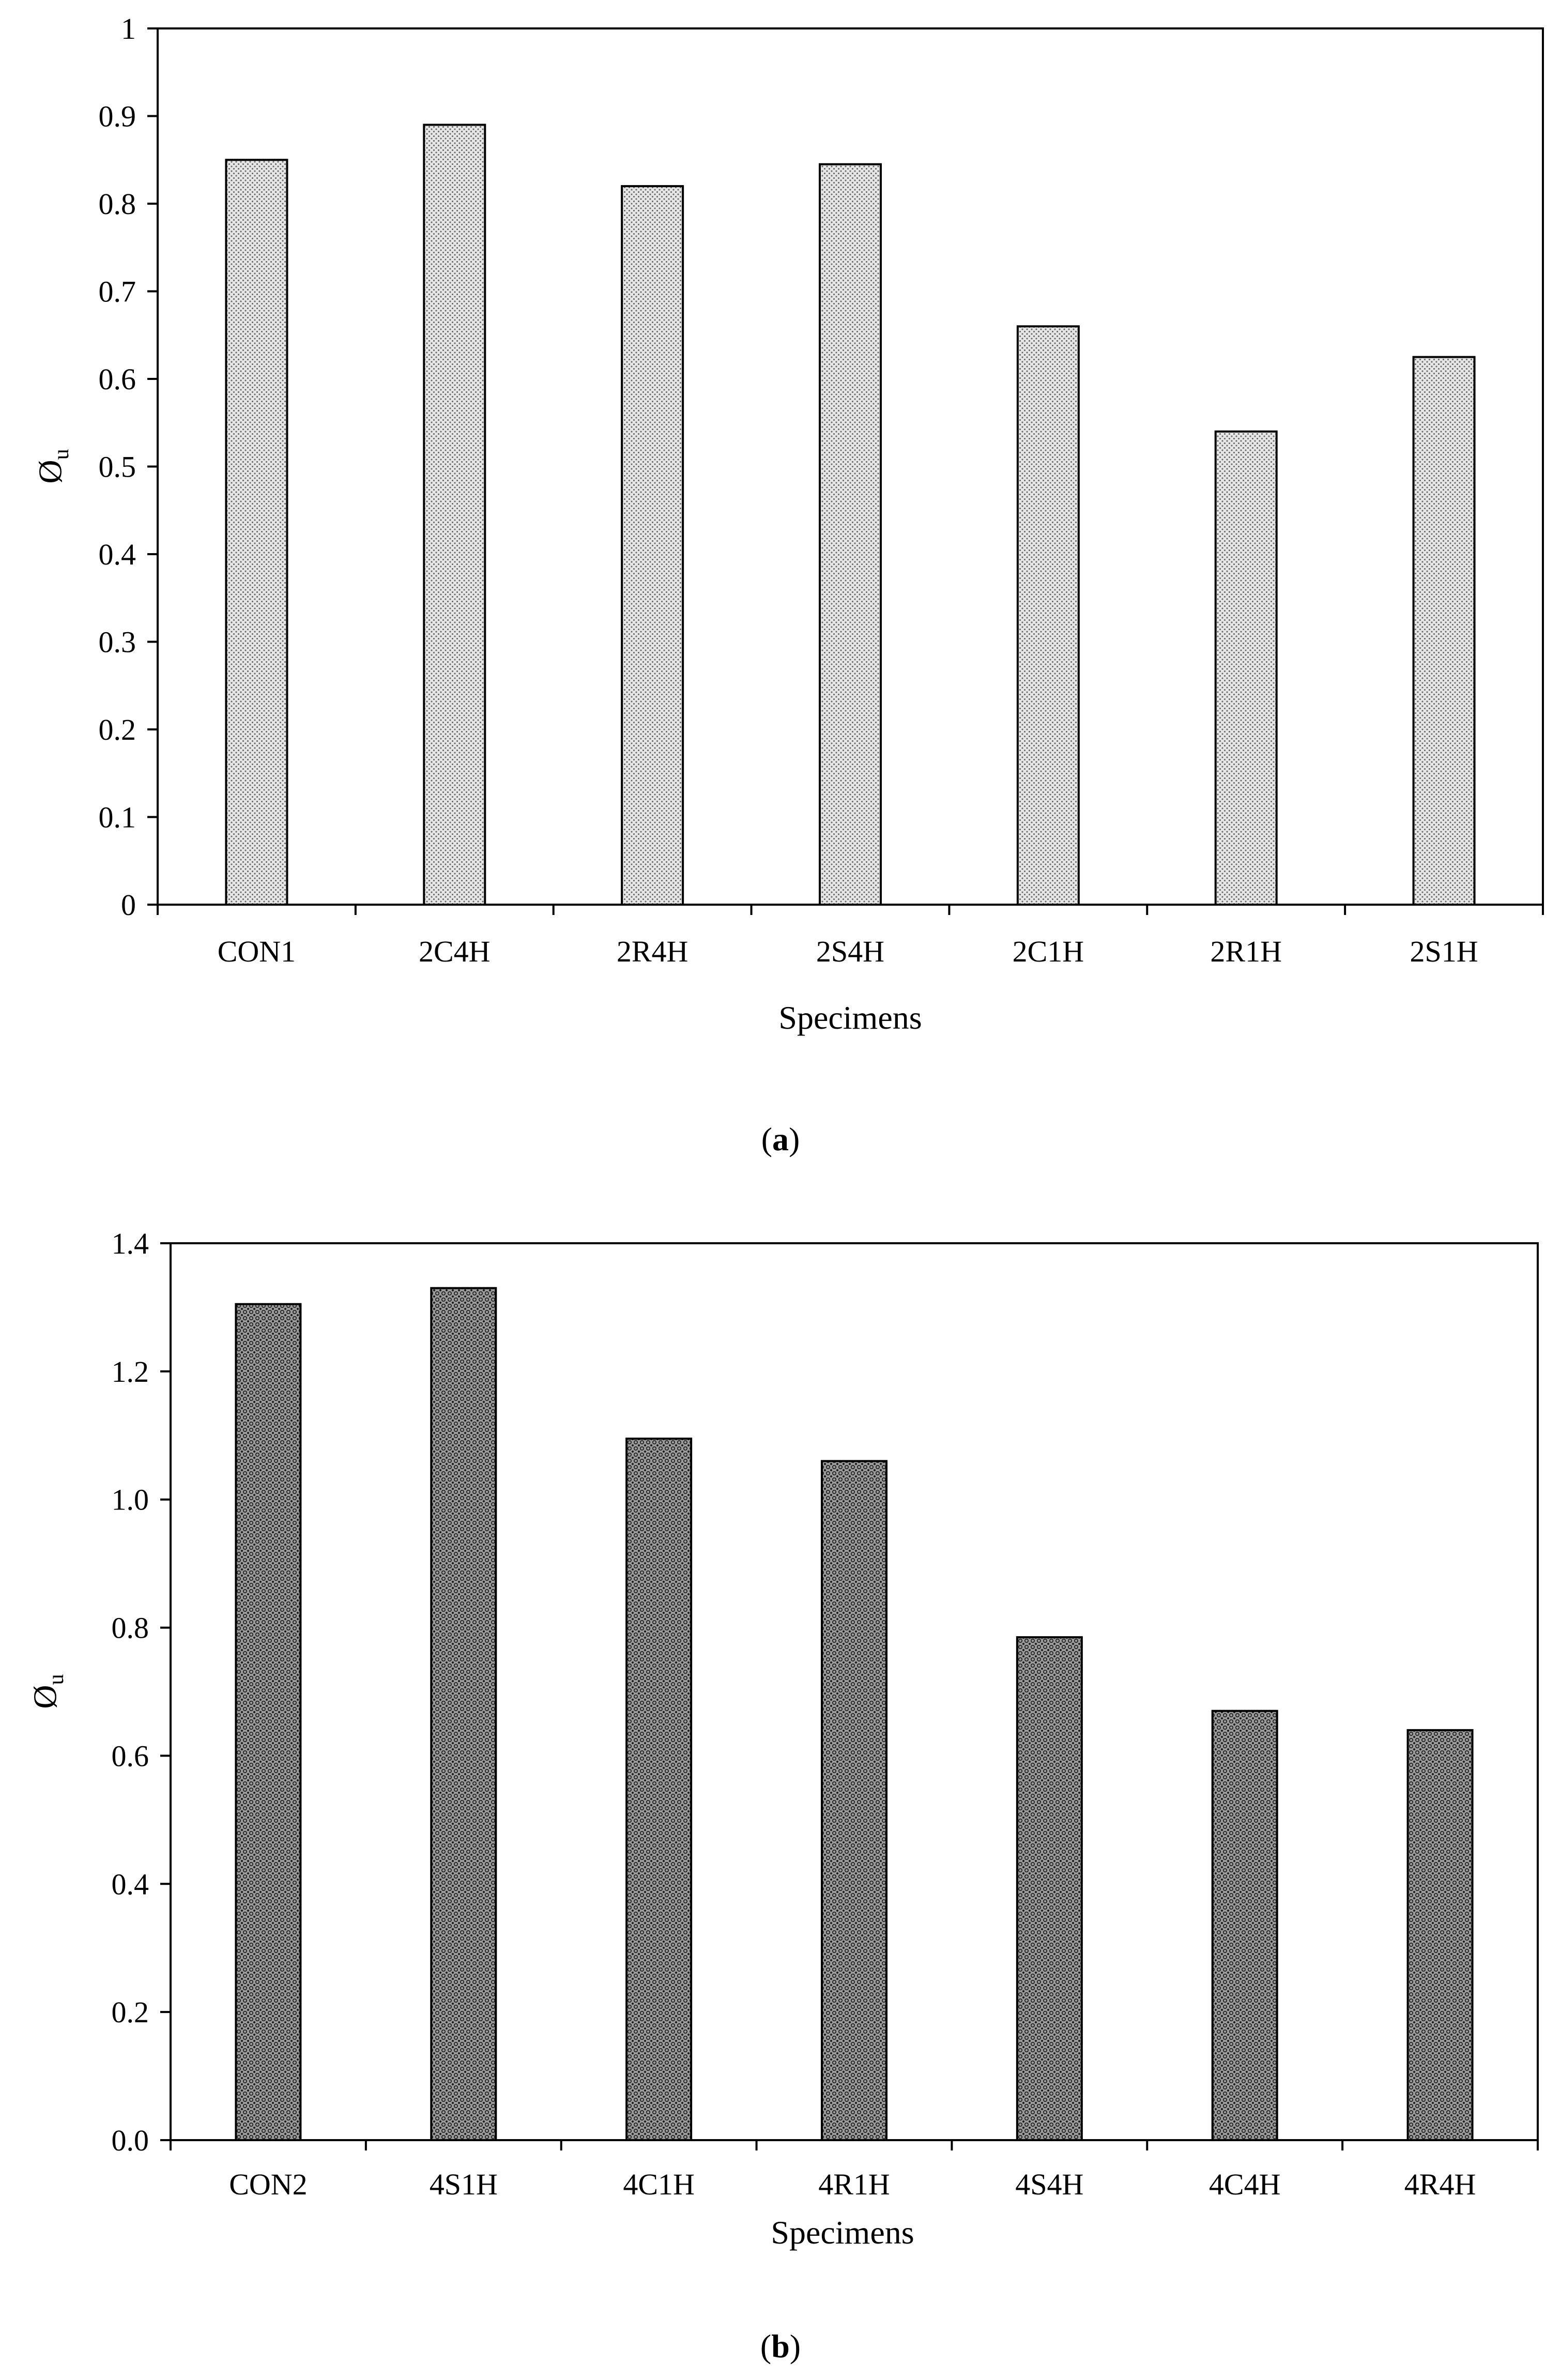 Image resolution: width=1561 pixels, height=2380 pixels. Describe the element at coordinates (117, 379) in the screenshot. I see `chart-a-y-tick-label: 0.6` at that location.